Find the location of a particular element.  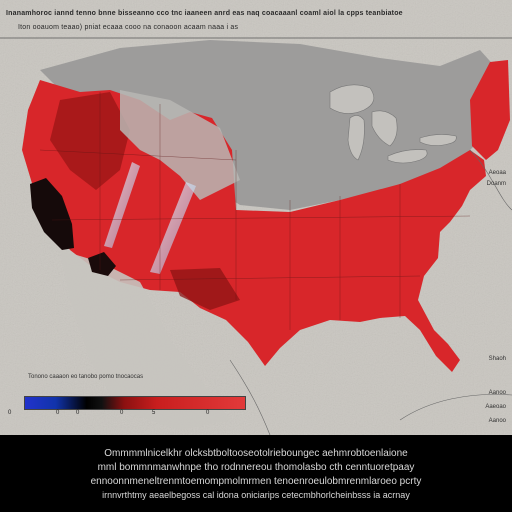

legend-color-bar is located at coordinates (135, 403).